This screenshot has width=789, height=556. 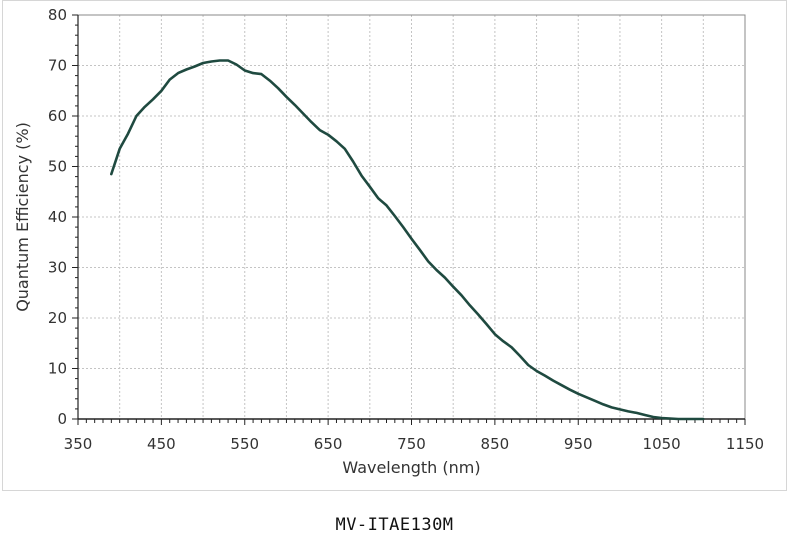 What do you see at coordinates (22, 217) in the screenshot?
I see `y-axis-title: Quantum Efficiency (%)` at bounding box center [22, 217].